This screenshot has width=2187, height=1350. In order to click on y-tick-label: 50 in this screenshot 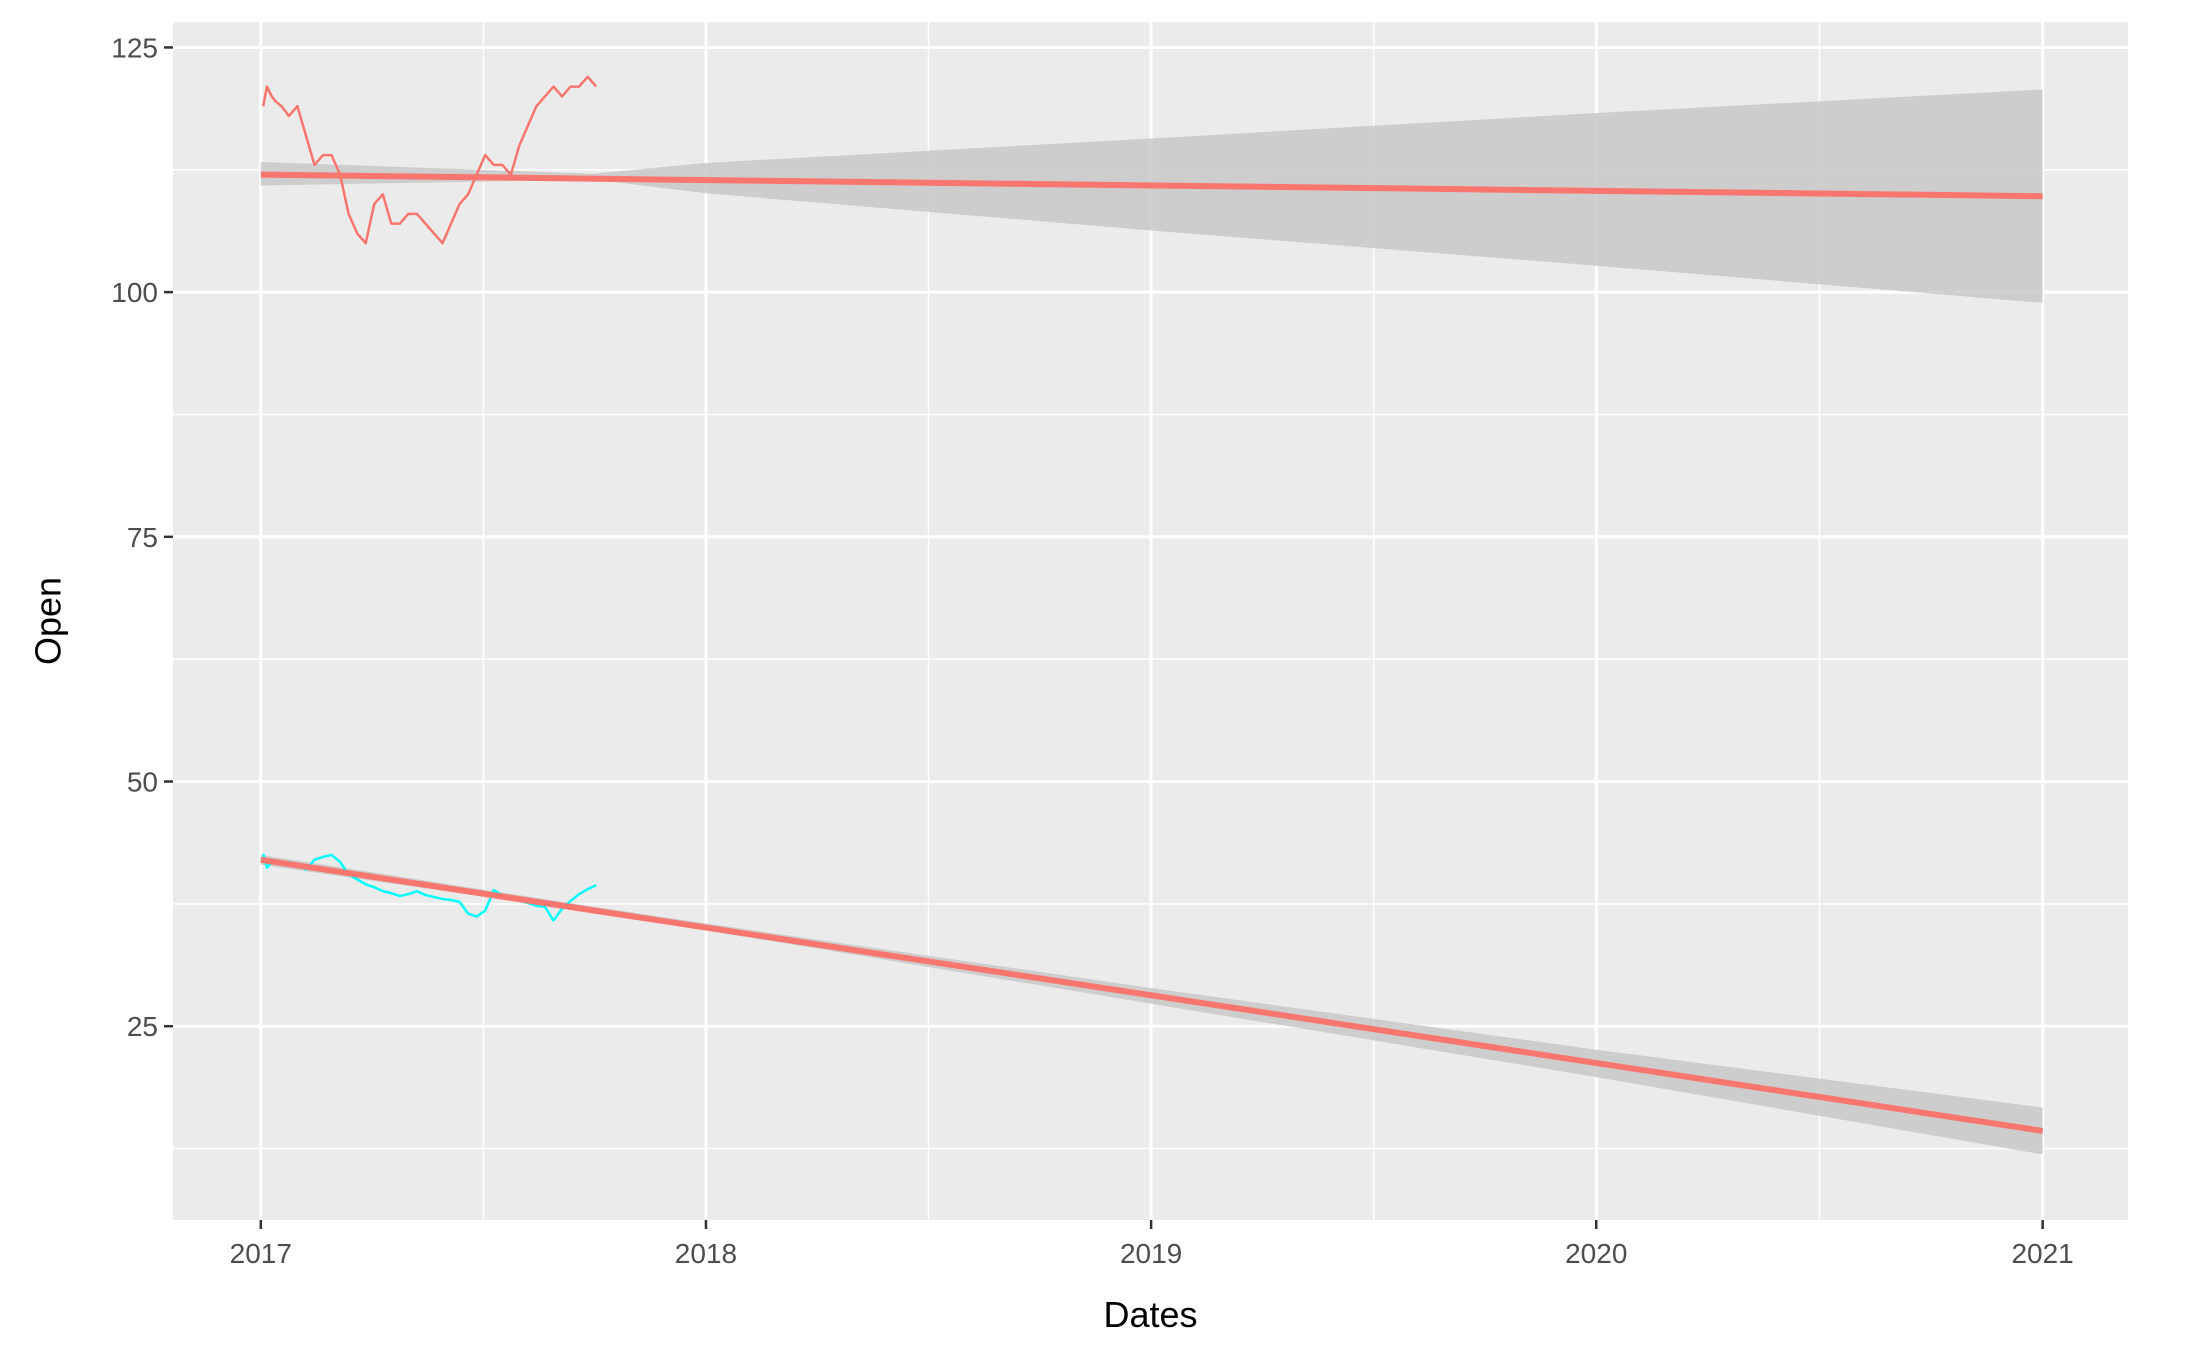, I will do `click(142, 782)`.